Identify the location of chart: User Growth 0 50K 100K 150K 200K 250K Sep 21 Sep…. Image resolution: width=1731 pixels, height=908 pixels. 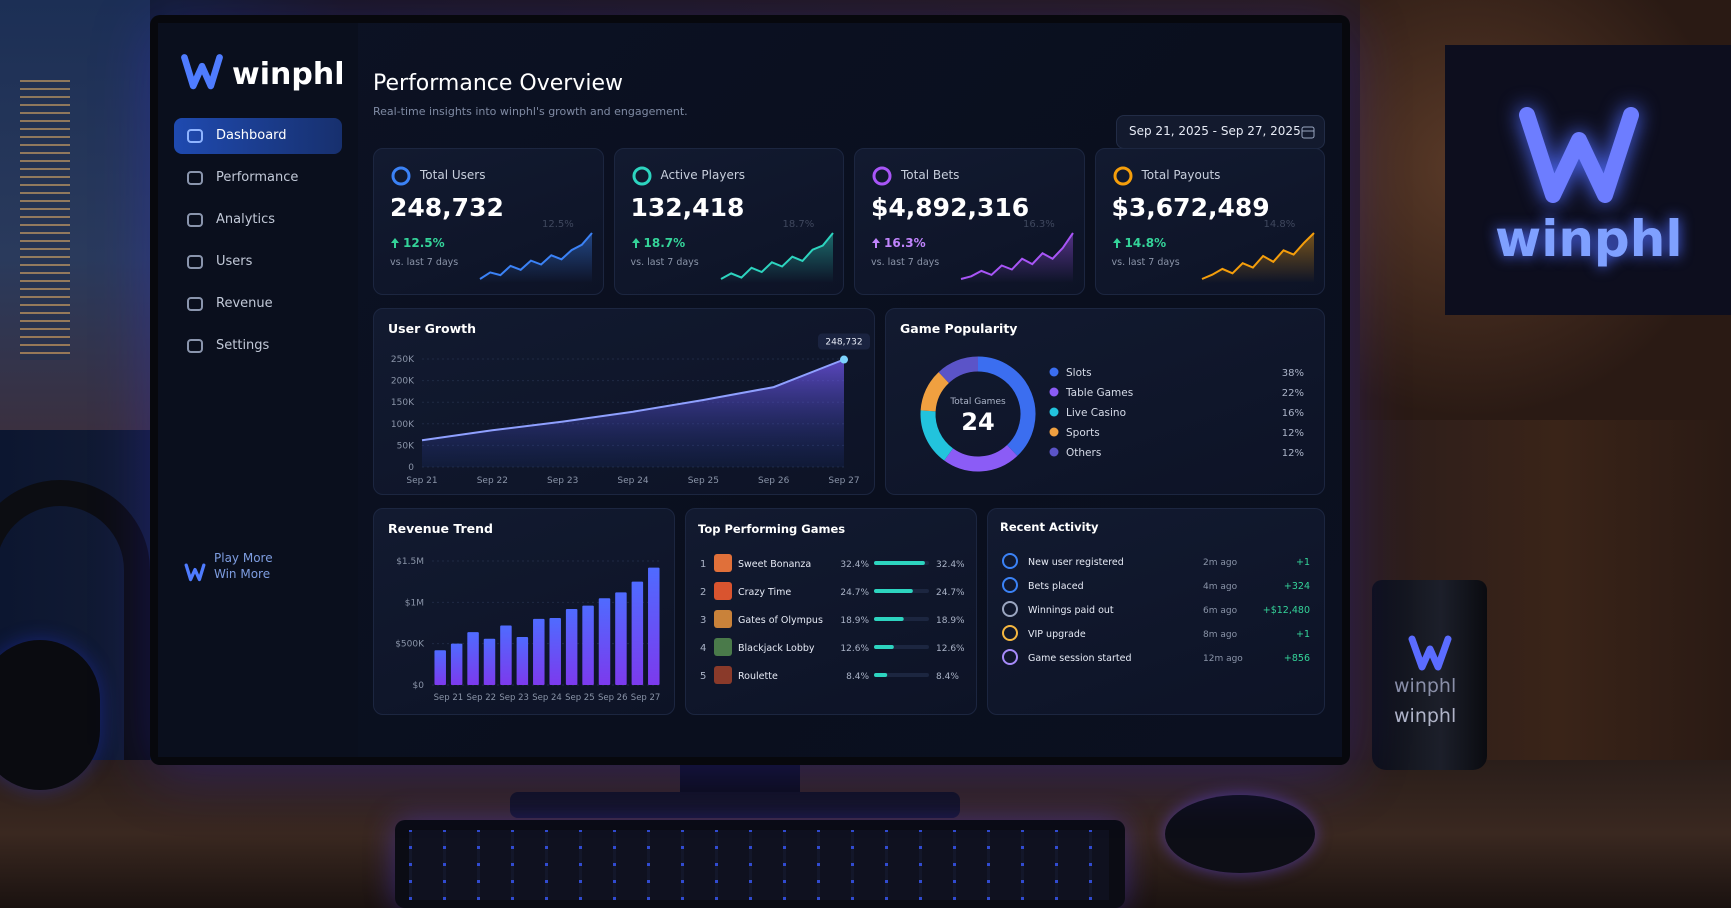
(629, 403).